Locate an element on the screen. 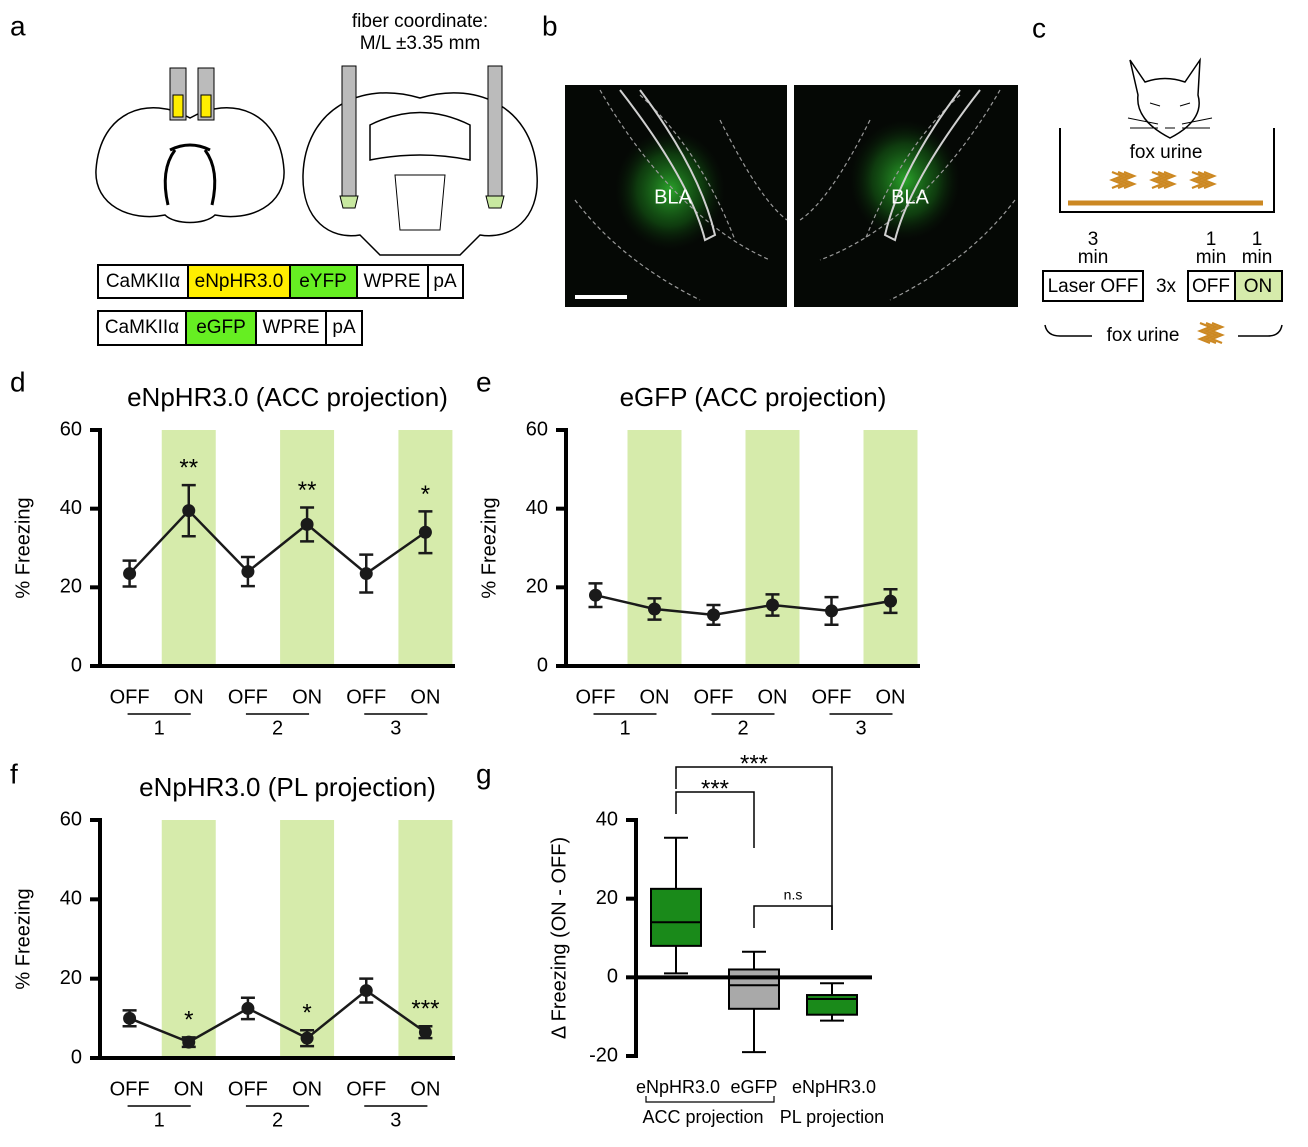 This screenshot has width=1308, height=1147. fox-drawing is located at coordinates (1165, 98).